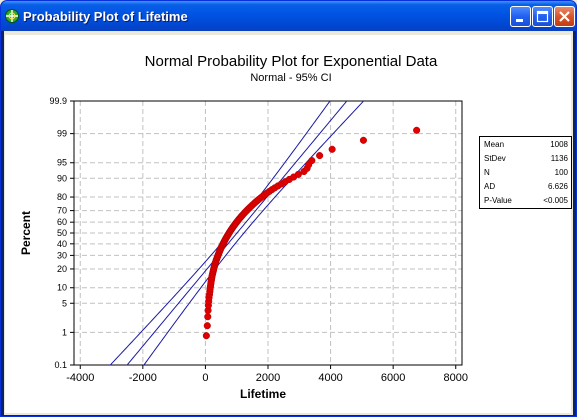  I want to click on y-tick-label: 40, so click(62, 244).